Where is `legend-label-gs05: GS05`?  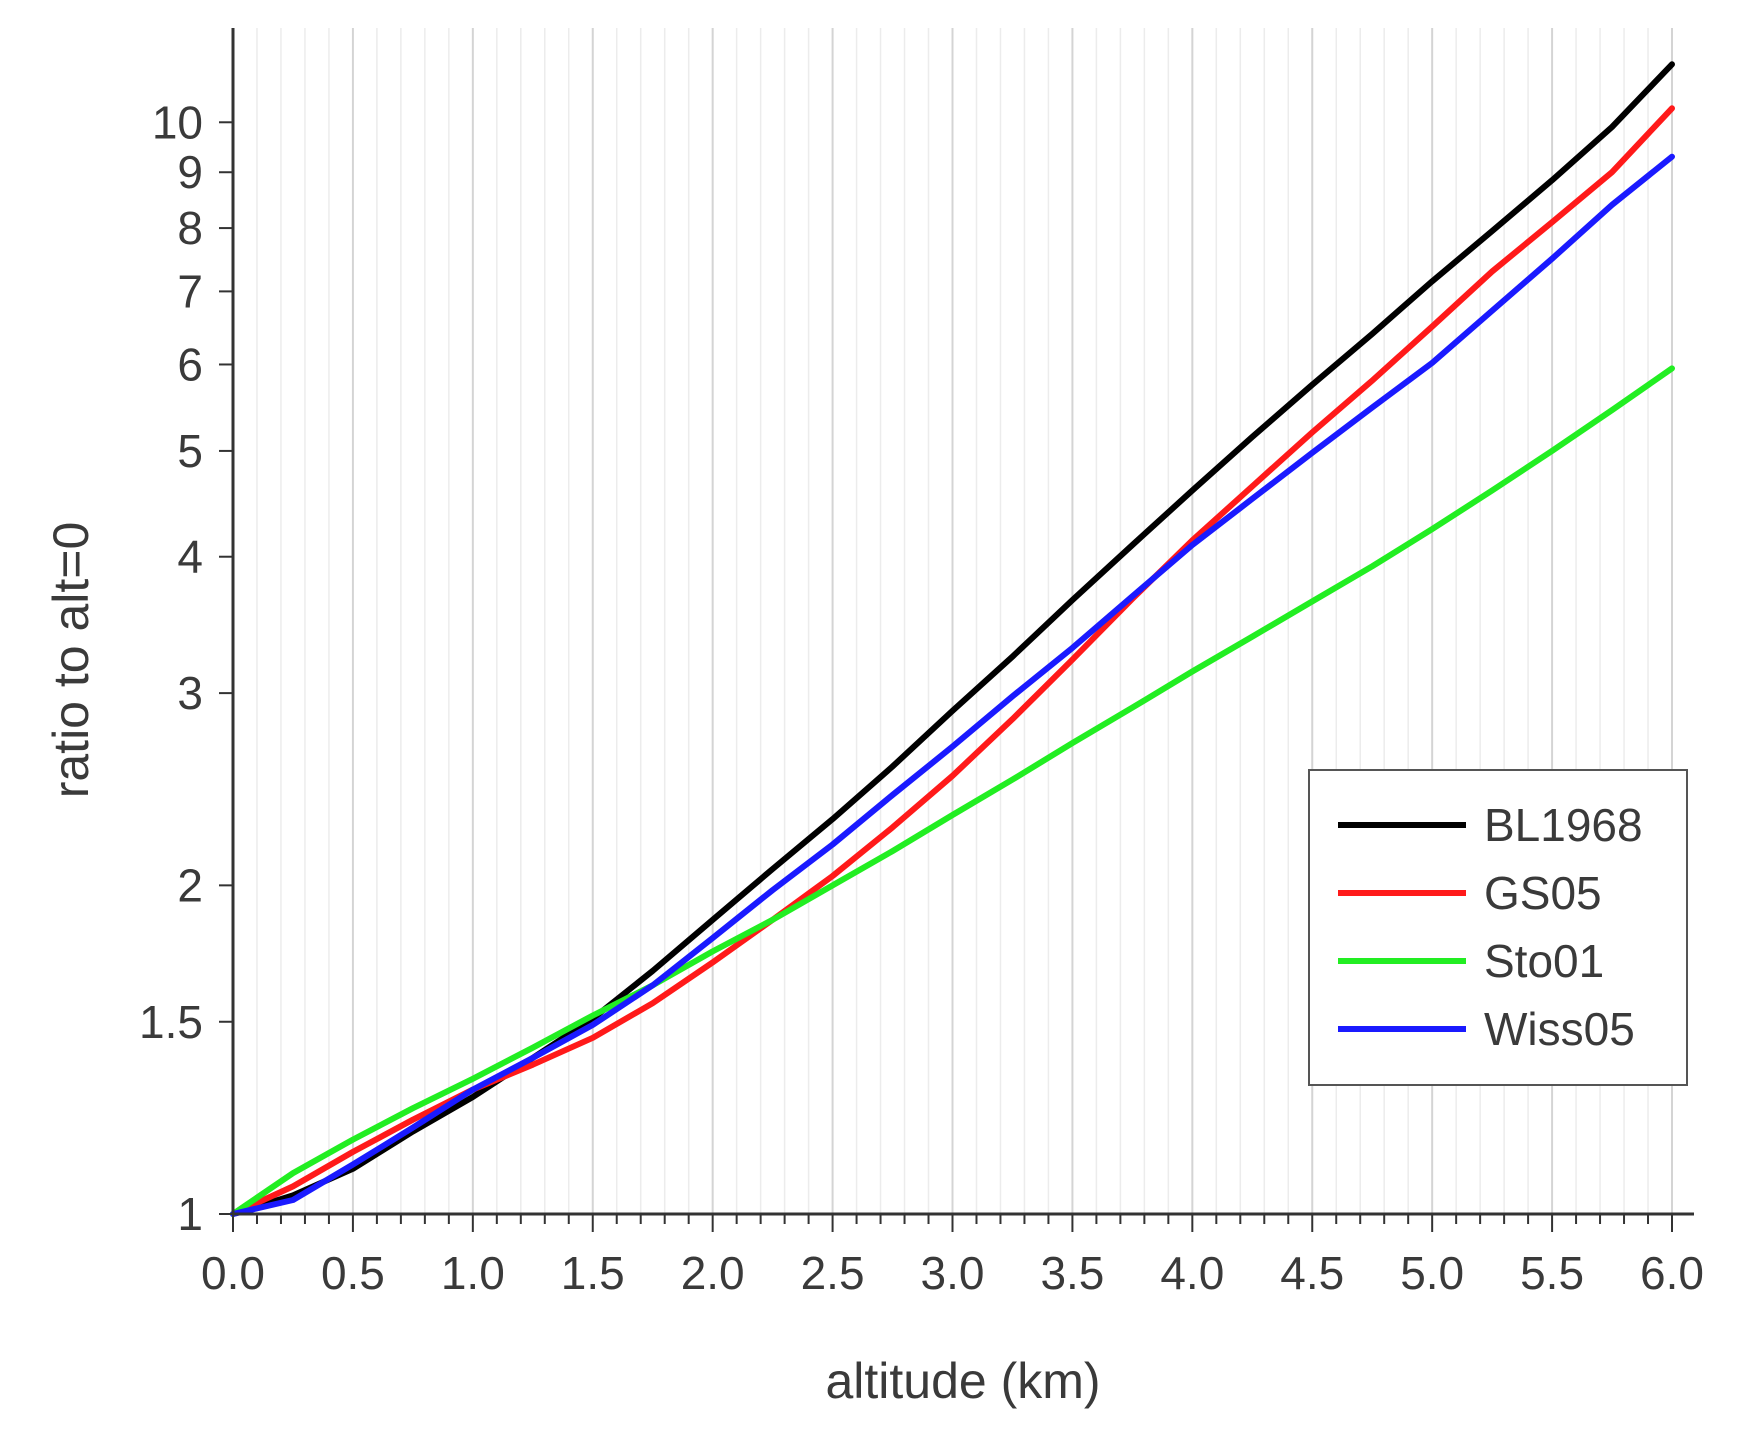
legend-label-gs05: GS05 is located at coordinates (1543, 893).